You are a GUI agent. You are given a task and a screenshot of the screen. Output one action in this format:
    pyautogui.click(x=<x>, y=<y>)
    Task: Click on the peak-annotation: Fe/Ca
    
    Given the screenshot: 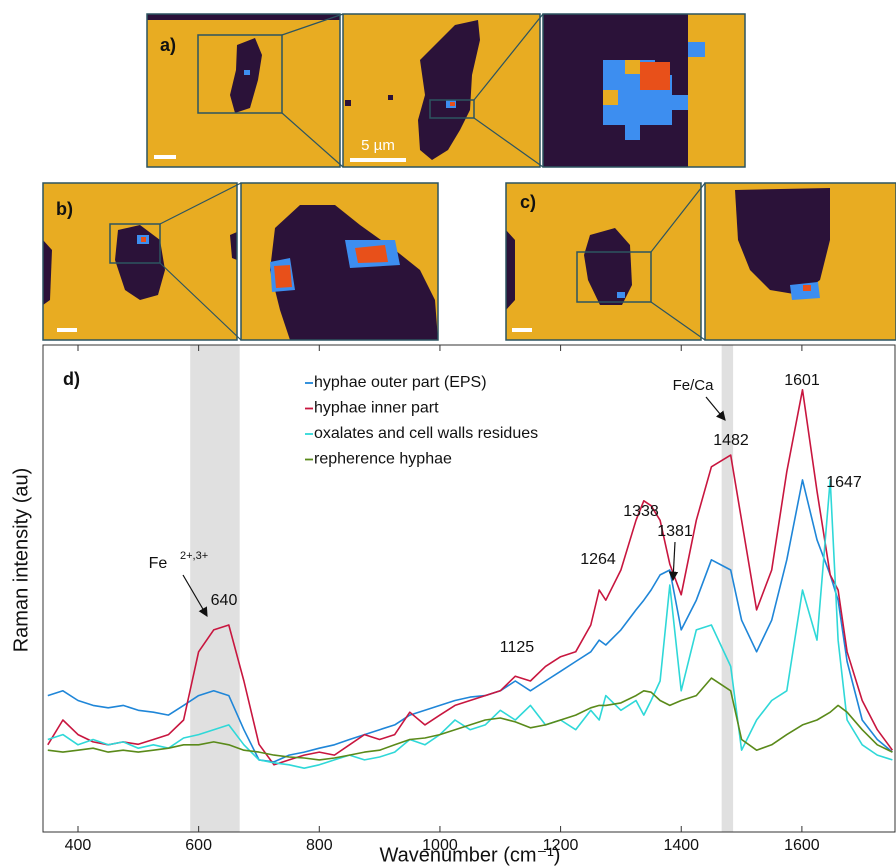 What is the action you would take?
    pyautogui.click(x=694, y=385)
    